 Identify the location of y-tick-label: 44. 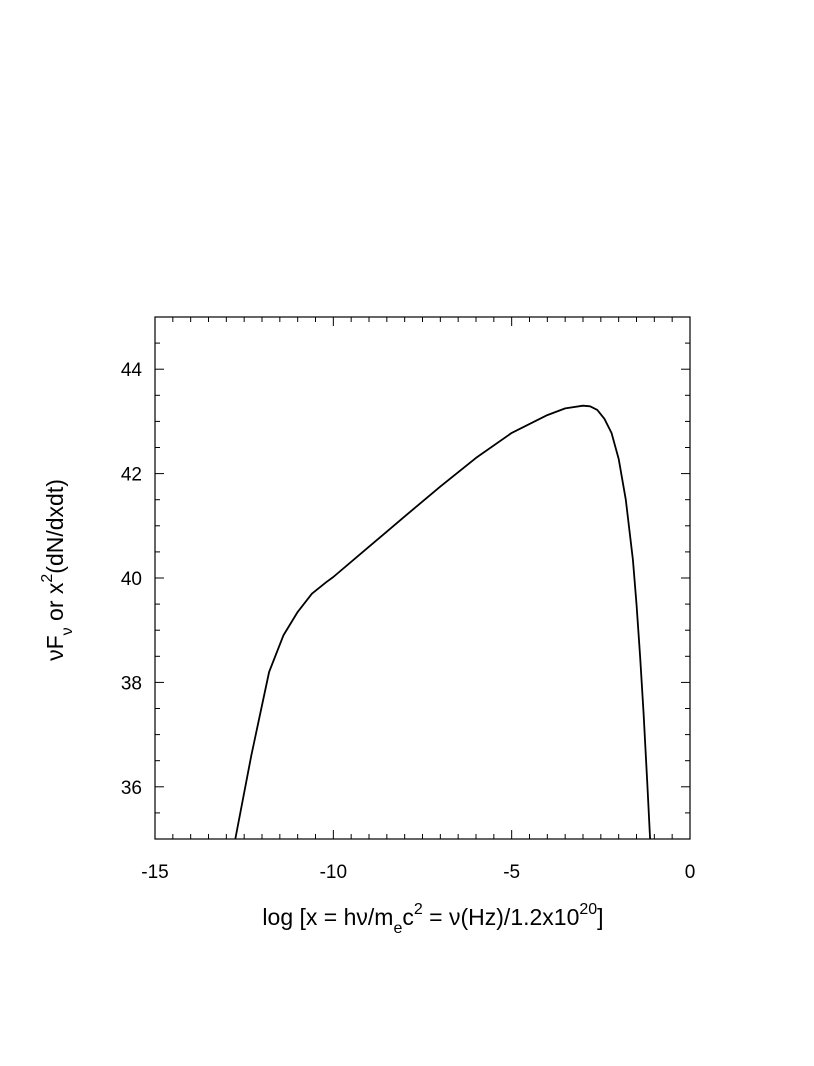
(132, 370).